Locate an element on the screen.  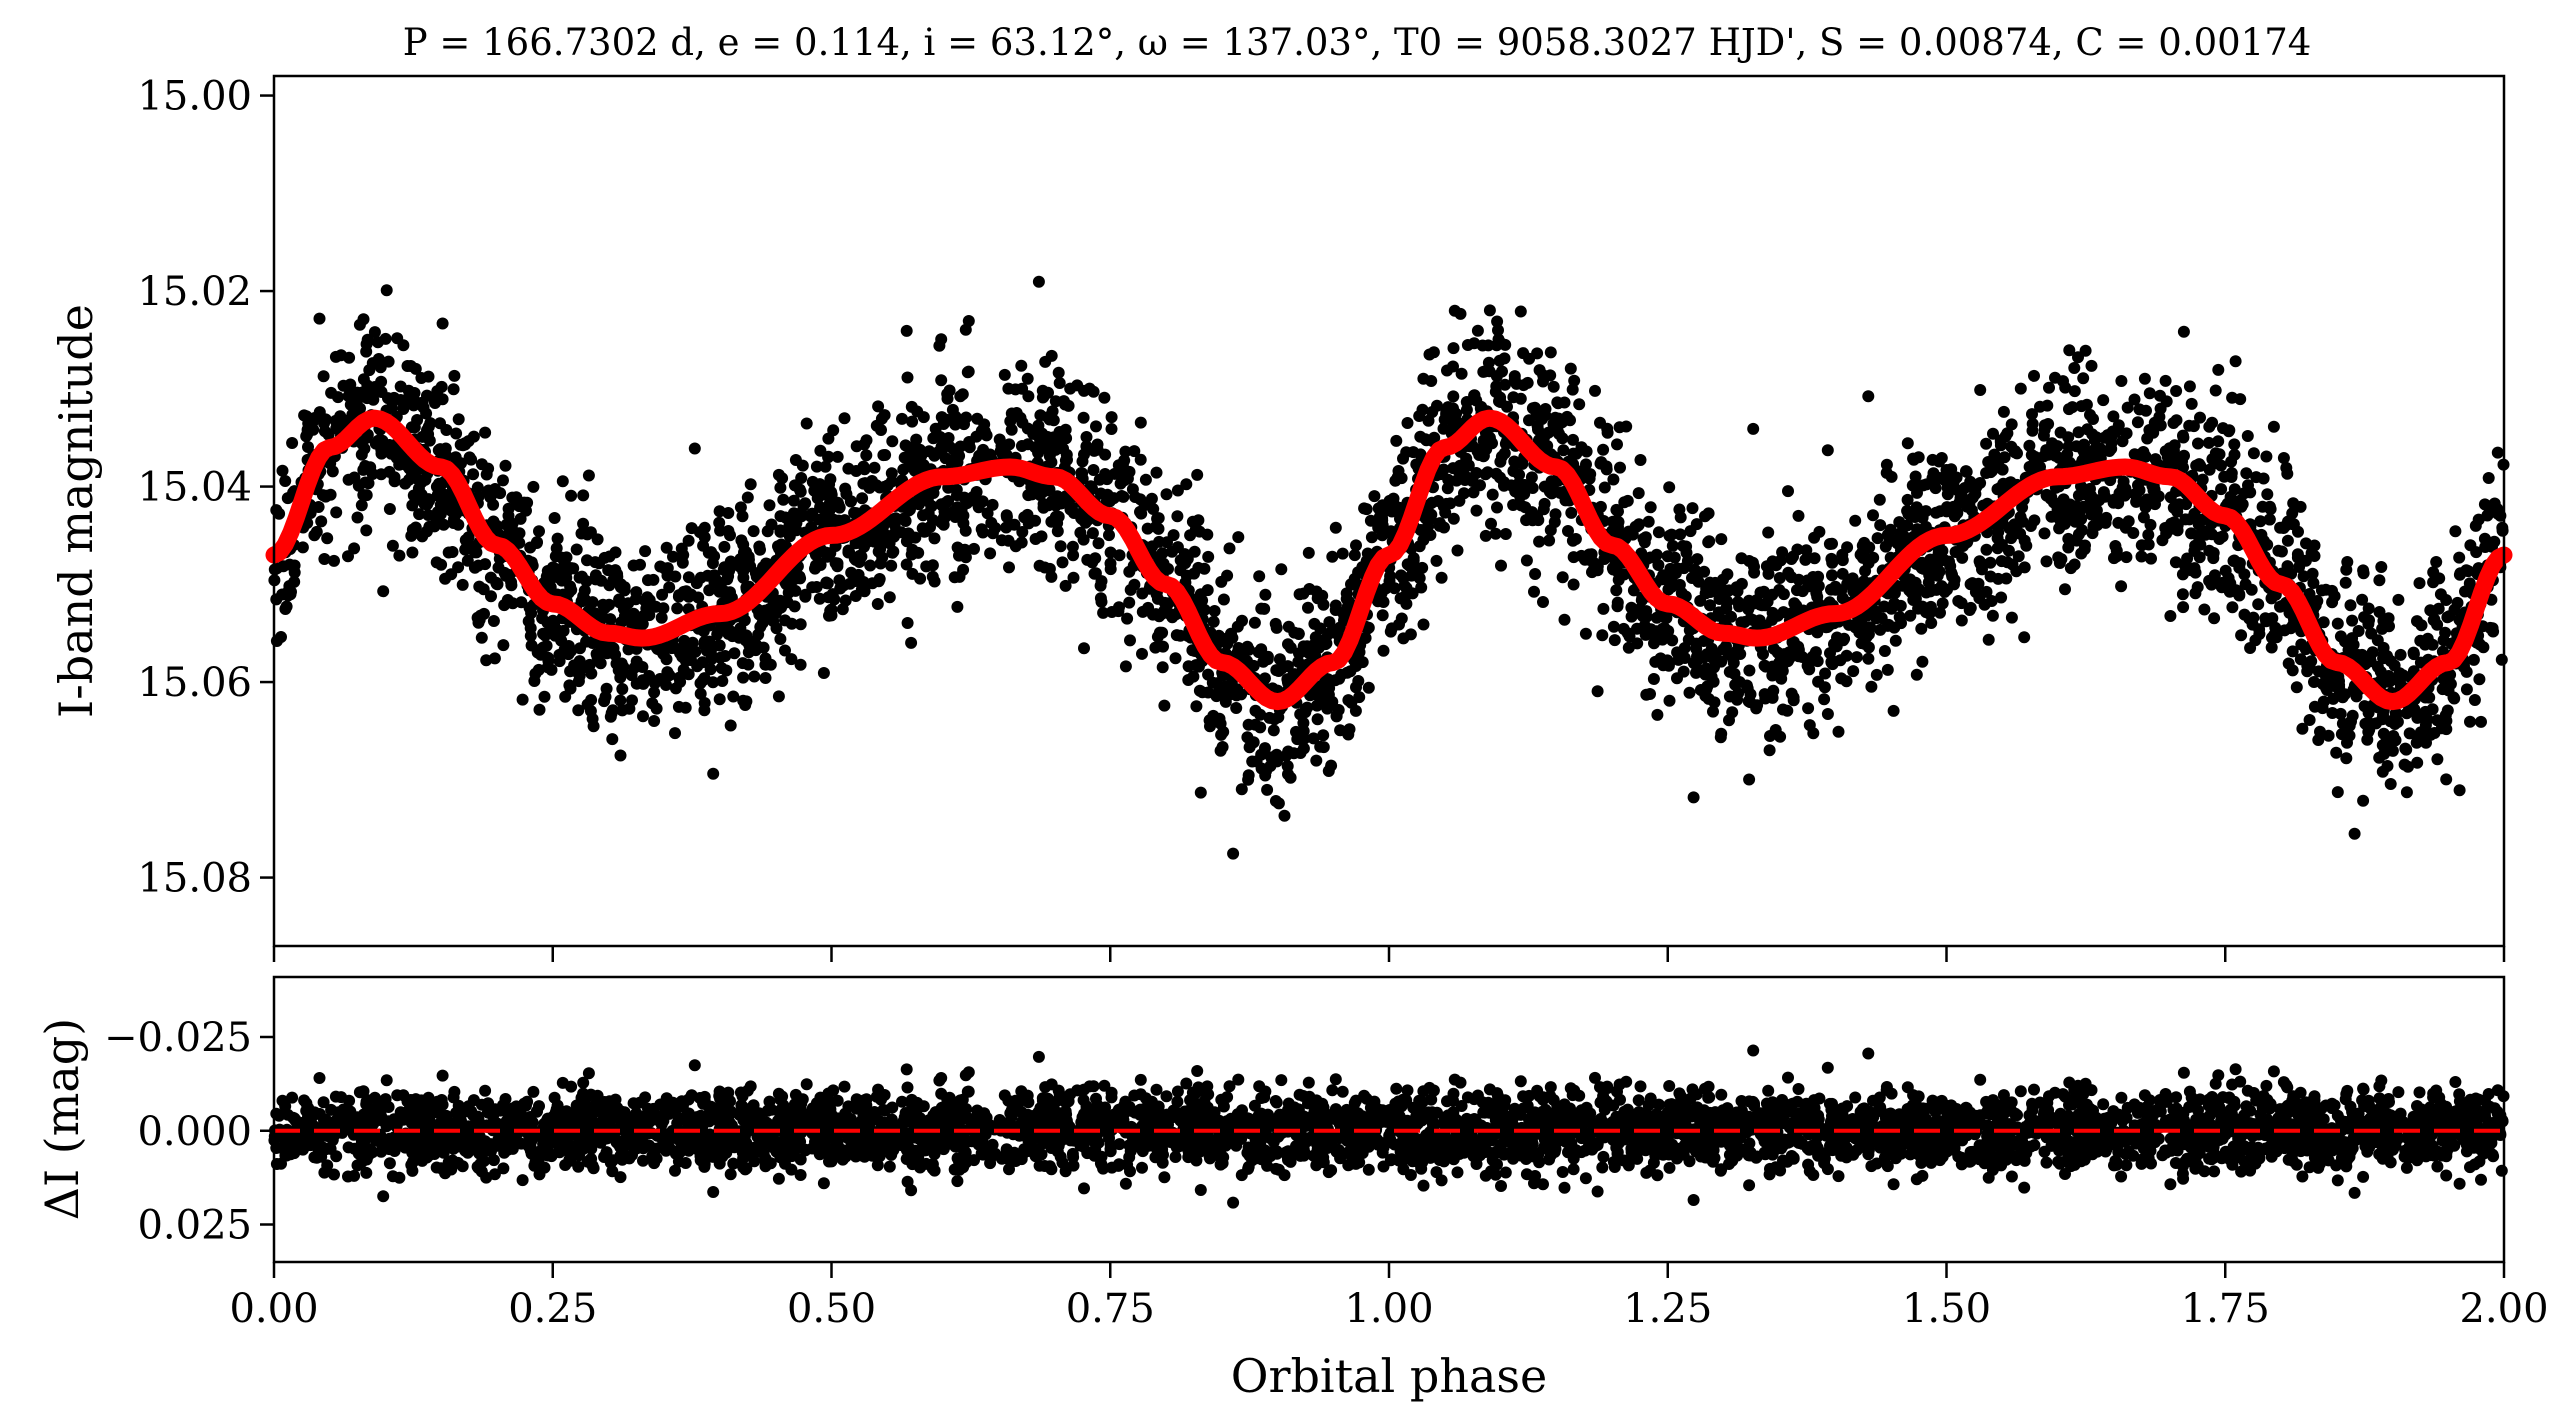
top-y-tick-label: 15.08 is located at coordinates (194, 879).